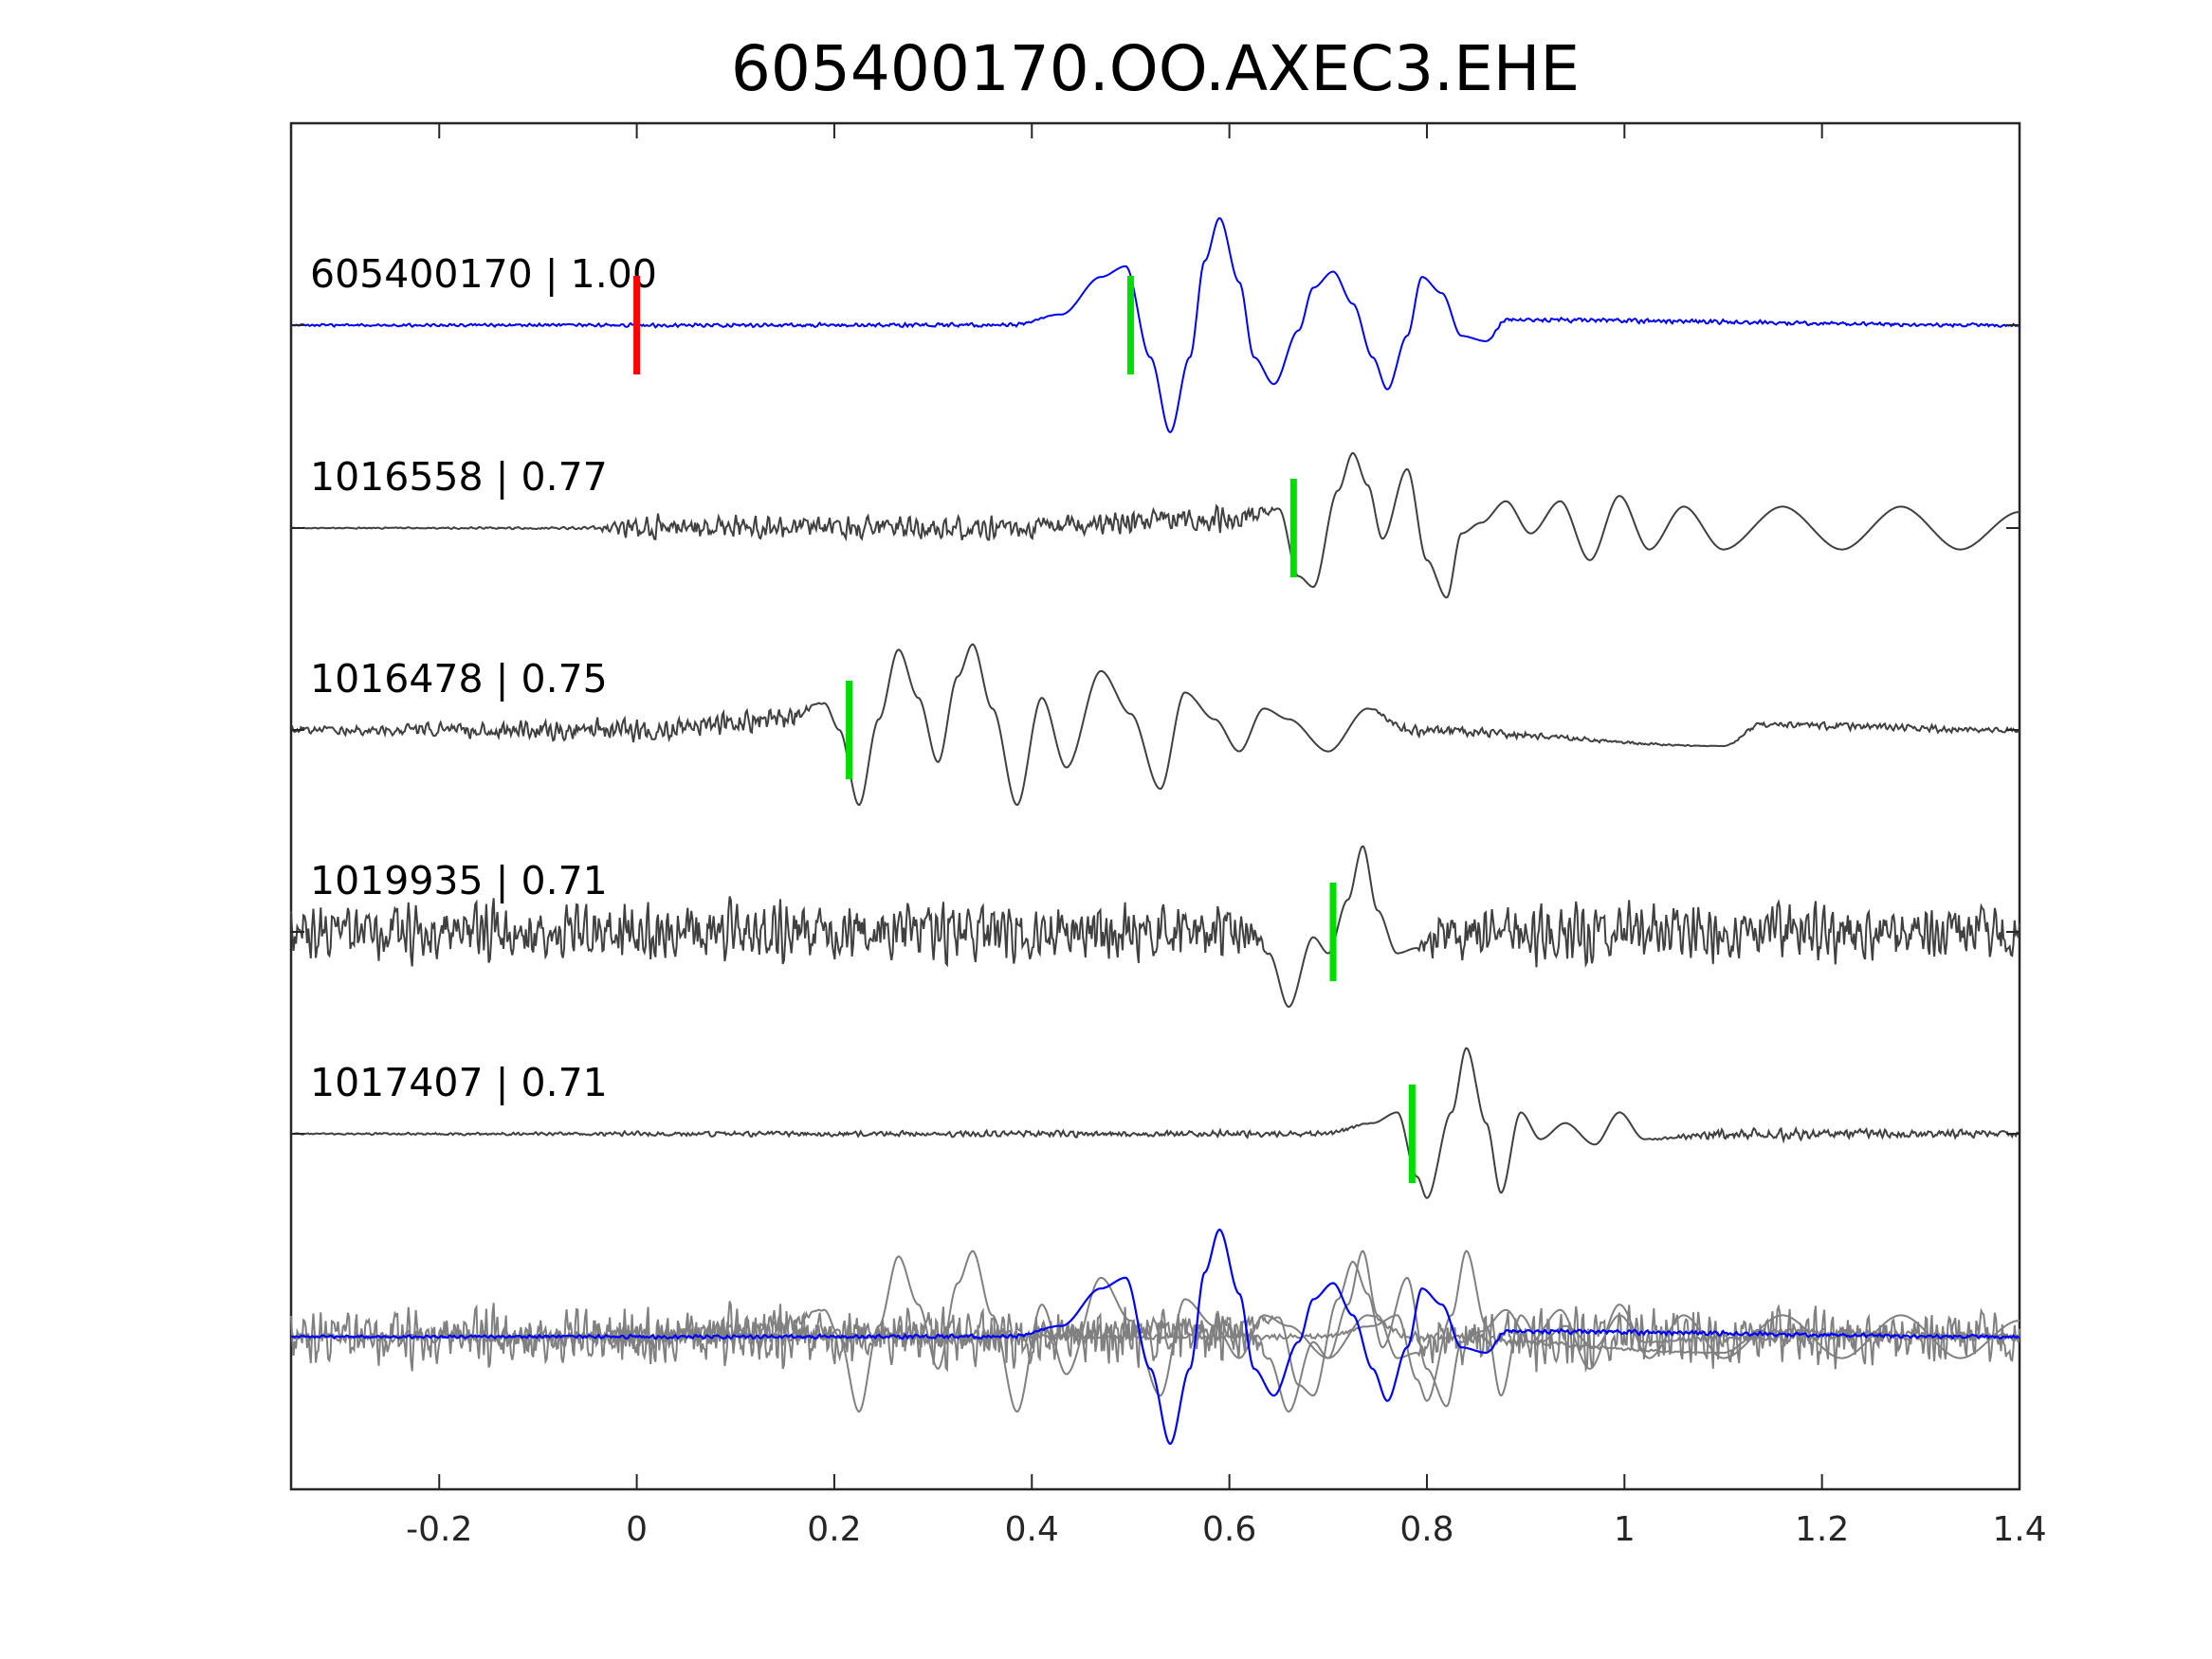  What do you see at coordinates (483, 274) in the screenshot?
I see `trace-label: 605400170 | 1.00` at bounding box center [483, 274].